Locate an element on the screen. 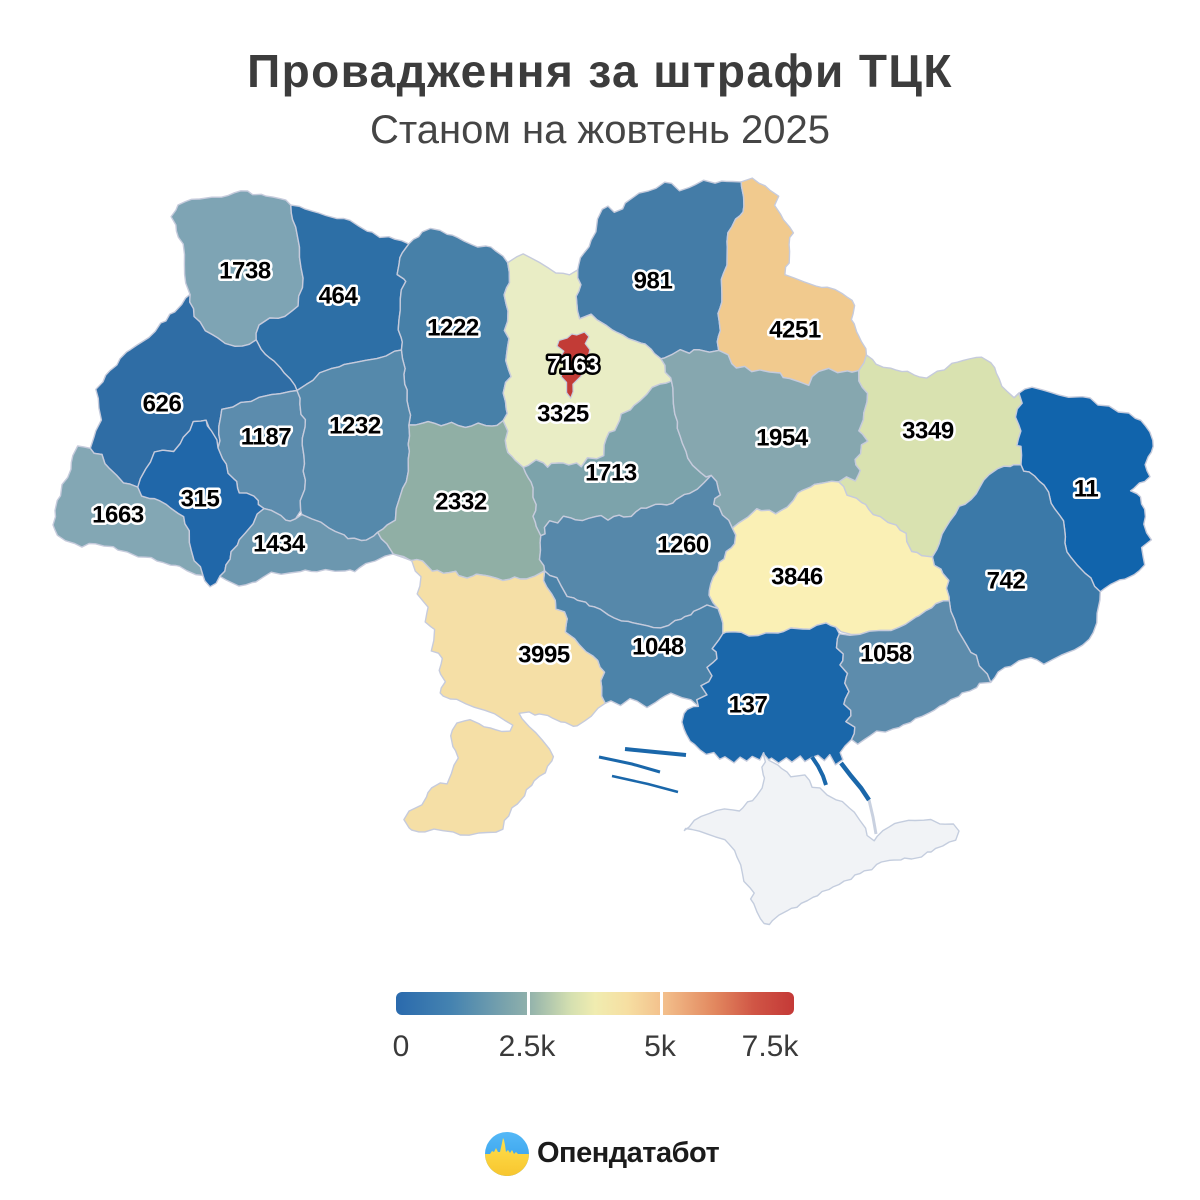 This screenshot has height=1200, width=1200. svg-text: 3325 is located at coordinates (563, 414).